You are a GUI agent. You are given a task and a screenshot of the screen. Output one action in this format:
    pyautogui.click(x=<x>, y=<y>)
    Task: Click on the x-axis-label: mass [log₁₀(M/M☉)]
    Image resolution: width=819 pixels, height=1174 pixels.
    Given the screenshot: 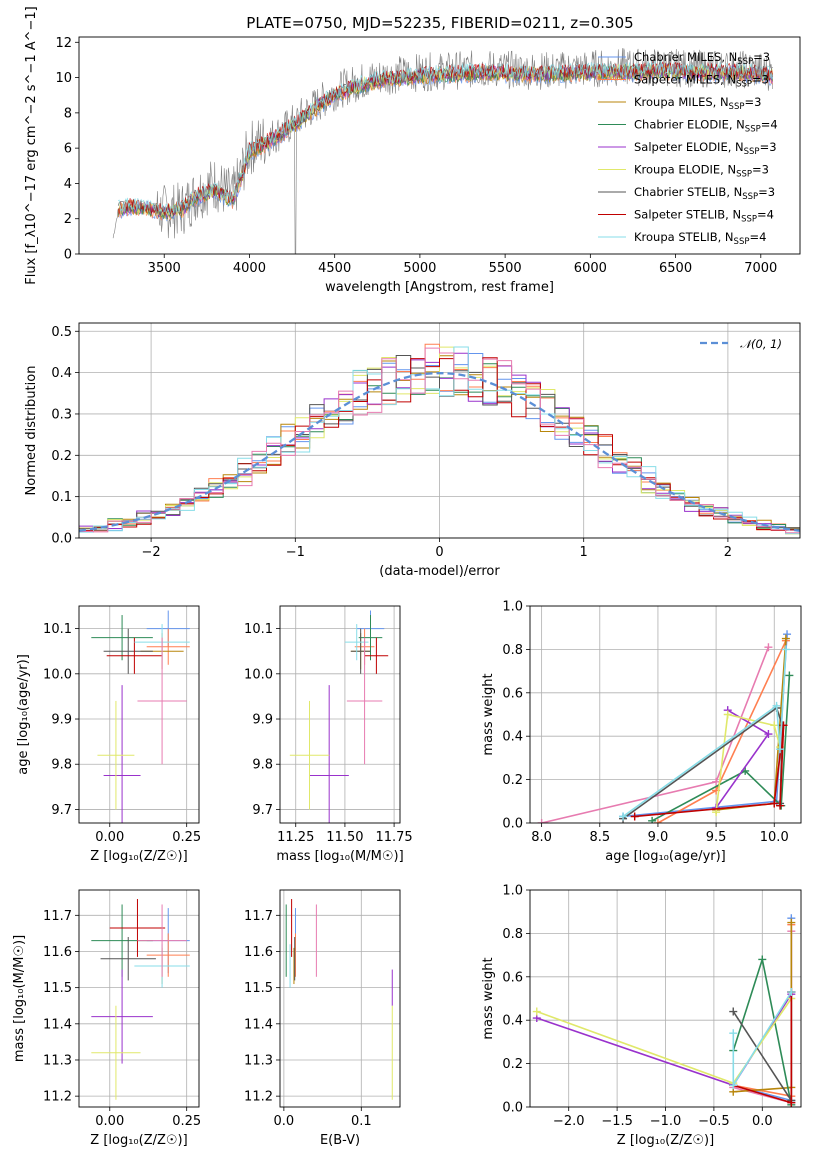 What is the action you would take?
    pyautogui.click(x=339, y=856)
    